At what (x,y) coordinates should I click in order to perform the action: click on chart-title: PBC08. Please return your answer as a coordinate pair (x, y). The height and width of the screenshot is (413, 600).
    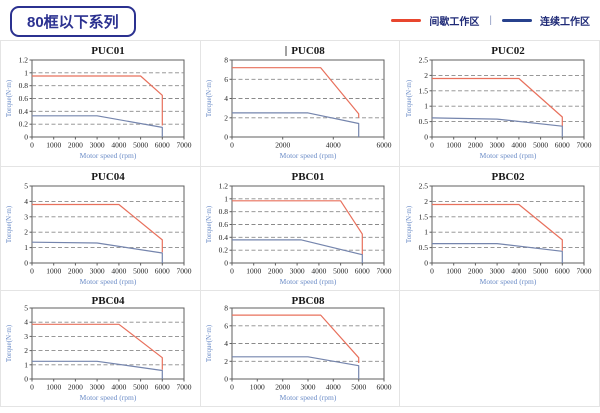
    Looking at the image, I should click on (308, 301).